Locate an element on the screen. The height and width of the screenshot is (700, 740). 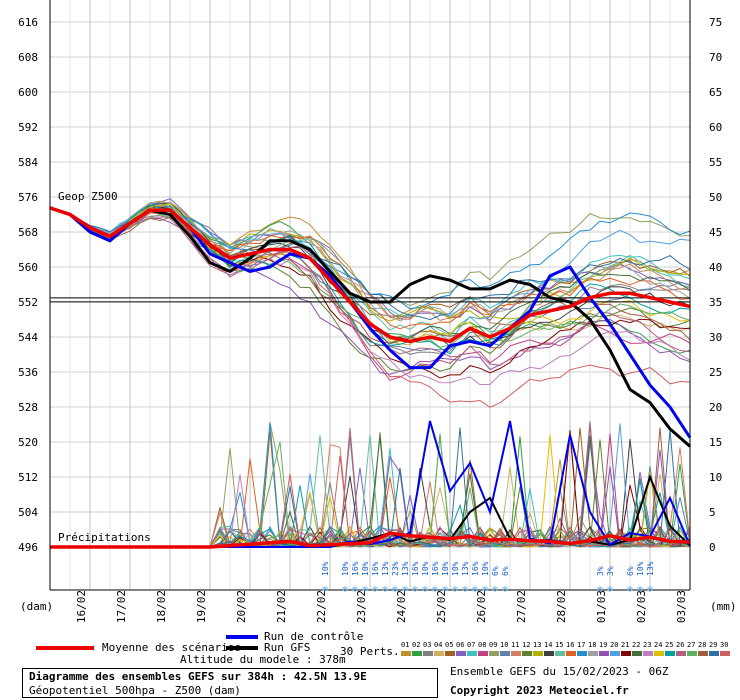
ensemble-run-label: Ensemble GEFS du 15/02/2023 - 06Z is located at coordinates (559, 671).